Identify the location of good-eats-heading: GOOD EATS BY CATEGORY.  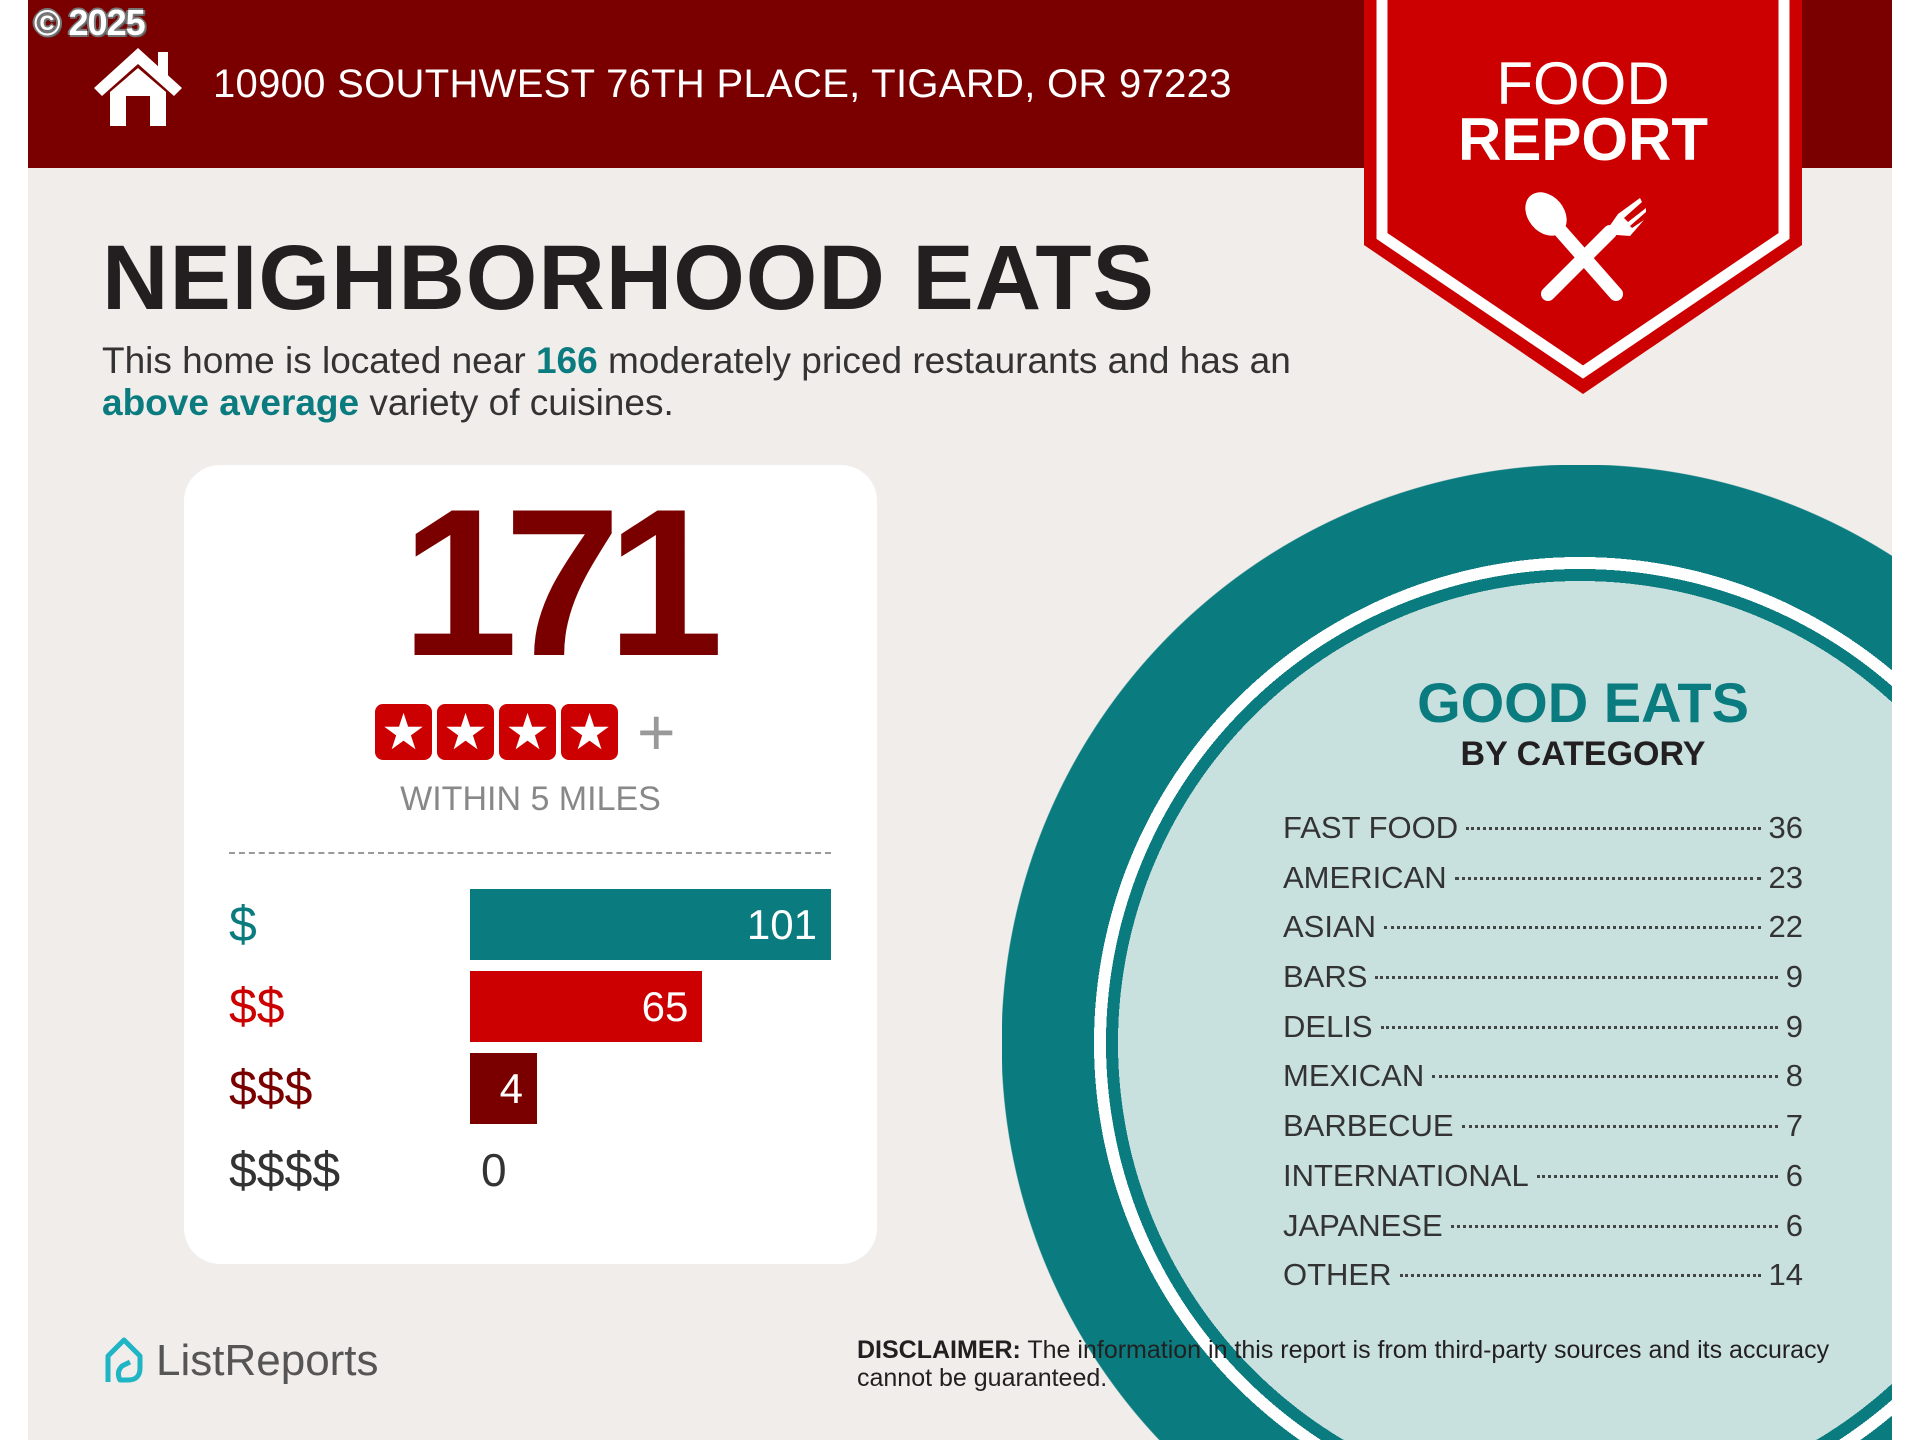
(1583, 723).